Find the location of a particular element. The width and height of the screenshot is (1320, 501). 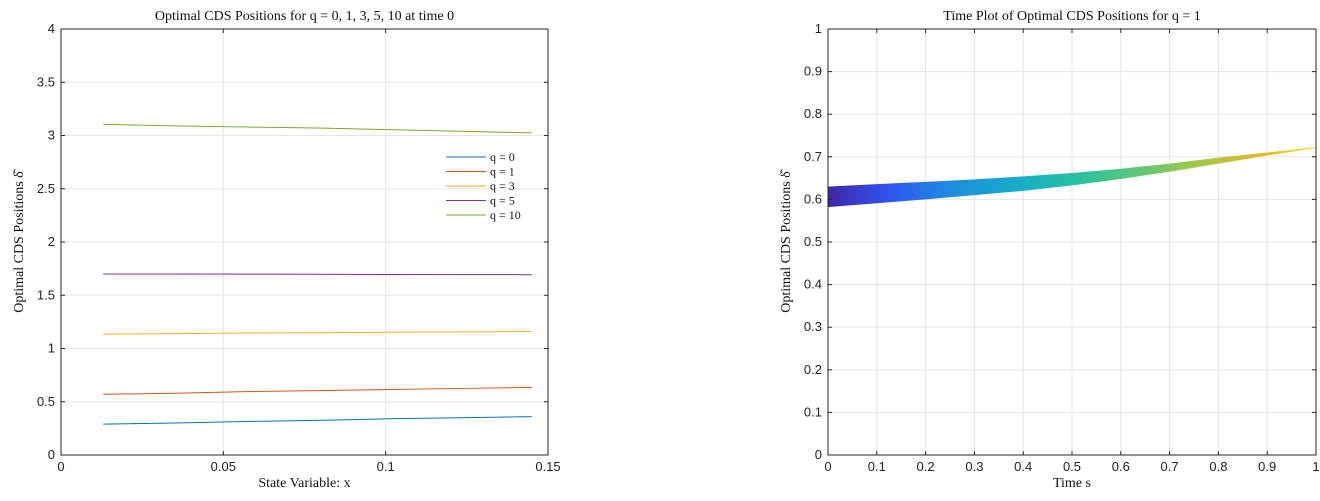

x-tick-label: 0.6 is located at coordinates (1121, 466).